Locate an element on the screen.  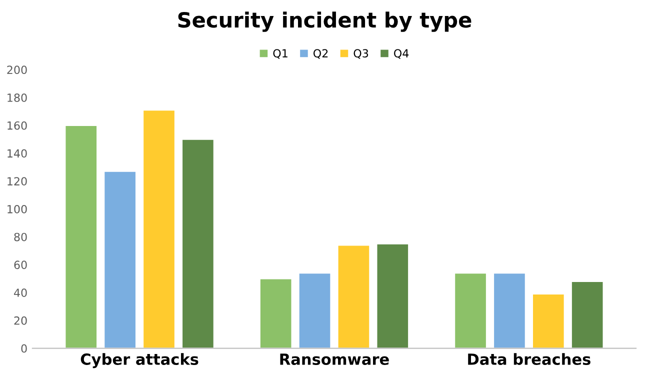
x-tick-label: Ransomware is located at coordinates (334, 359).